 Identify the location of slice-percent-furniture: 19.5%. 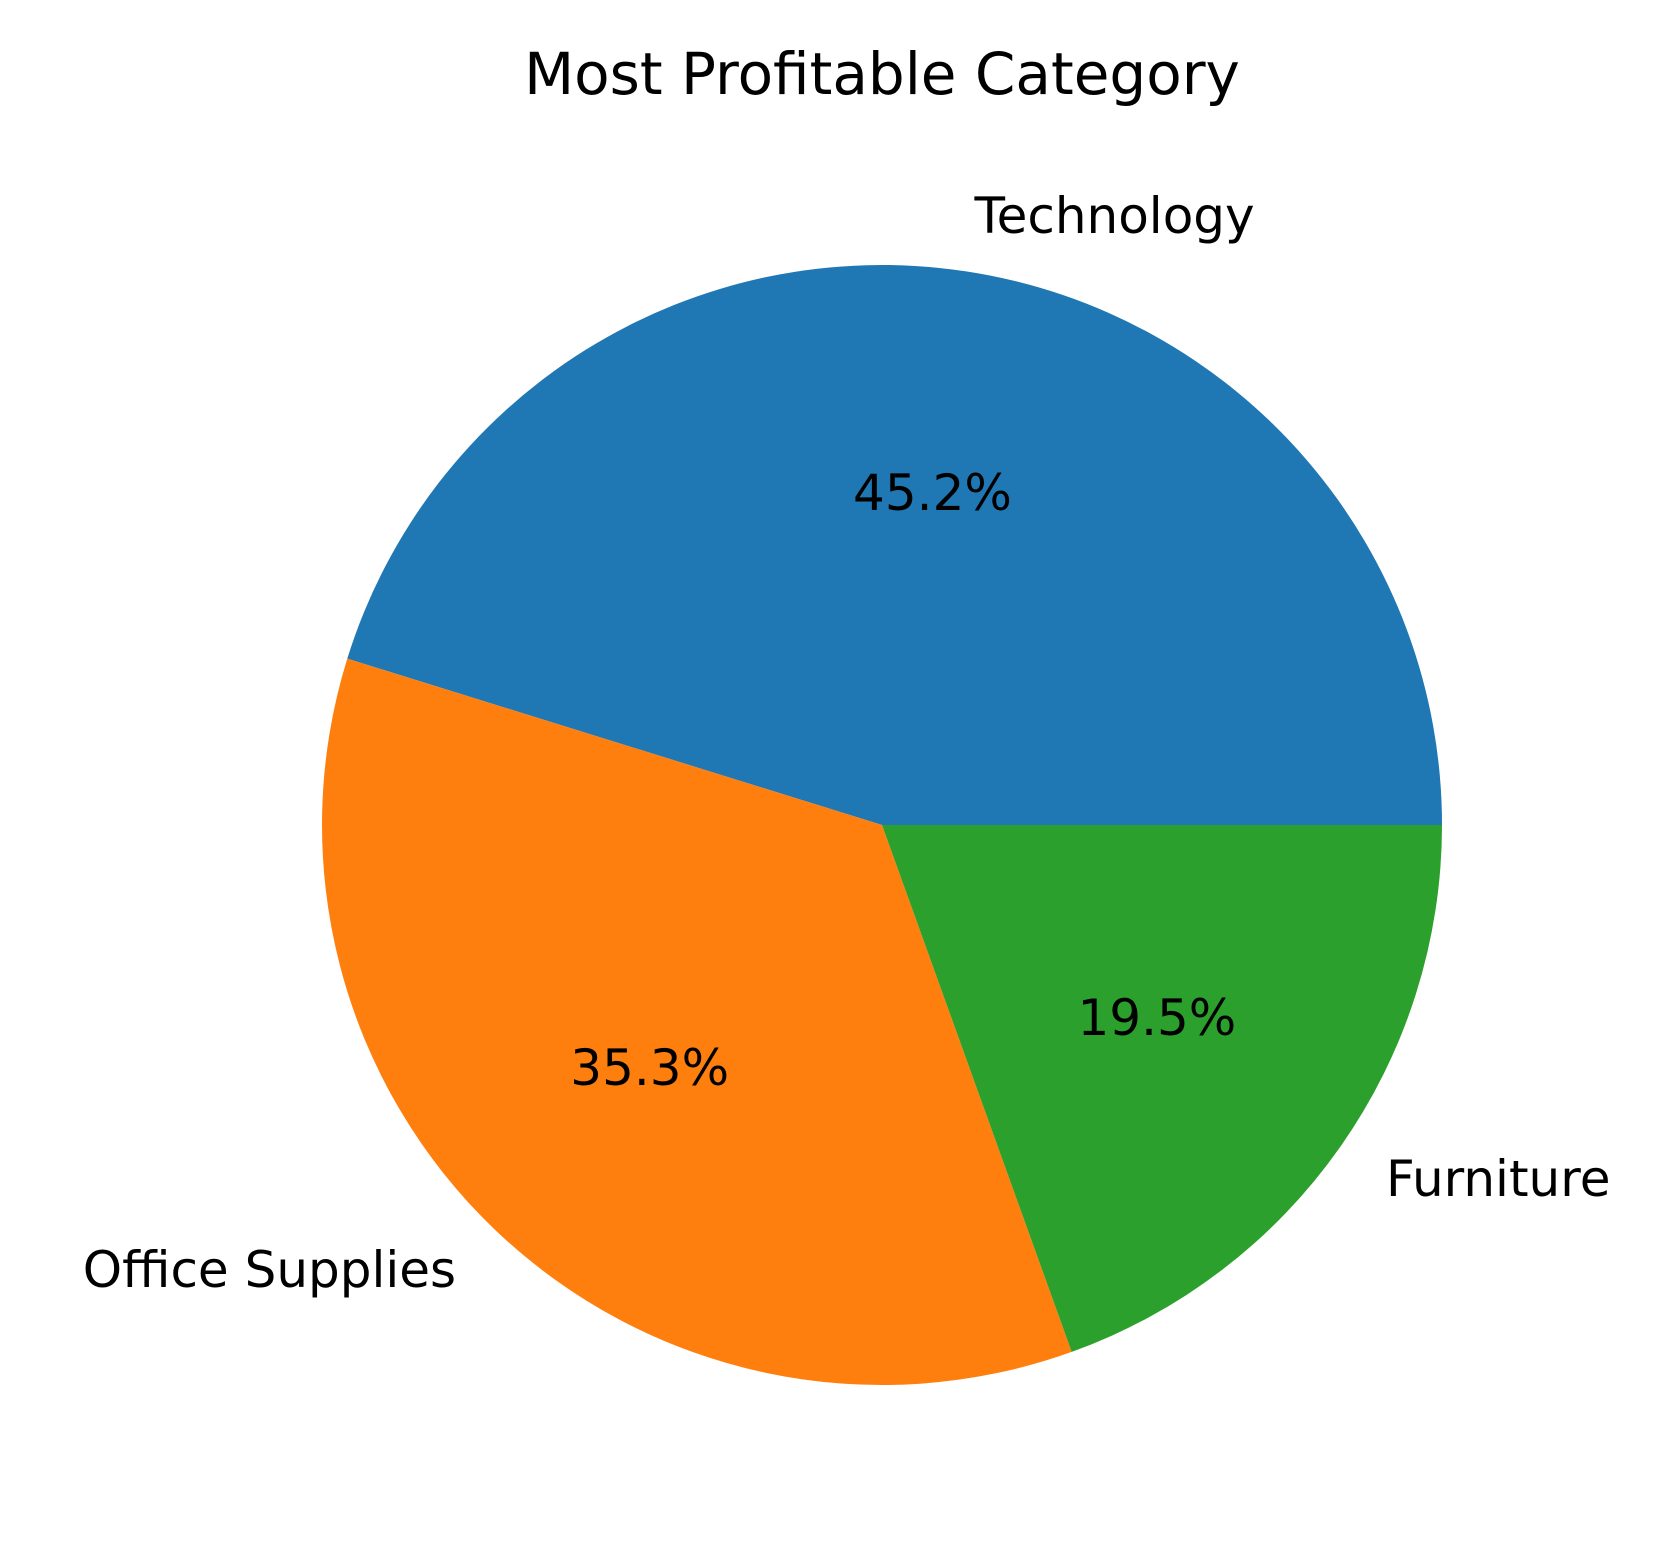
(1156, 1018).